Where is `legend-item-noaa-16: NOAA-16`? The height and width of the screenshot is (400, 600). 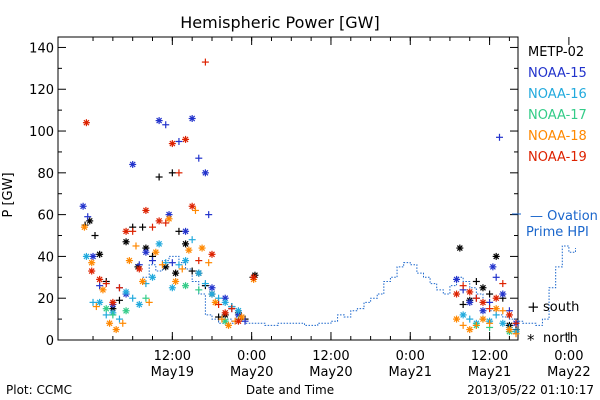 legend-item-noaa-16: NOAA-16 is located at coordinates (557, 94).